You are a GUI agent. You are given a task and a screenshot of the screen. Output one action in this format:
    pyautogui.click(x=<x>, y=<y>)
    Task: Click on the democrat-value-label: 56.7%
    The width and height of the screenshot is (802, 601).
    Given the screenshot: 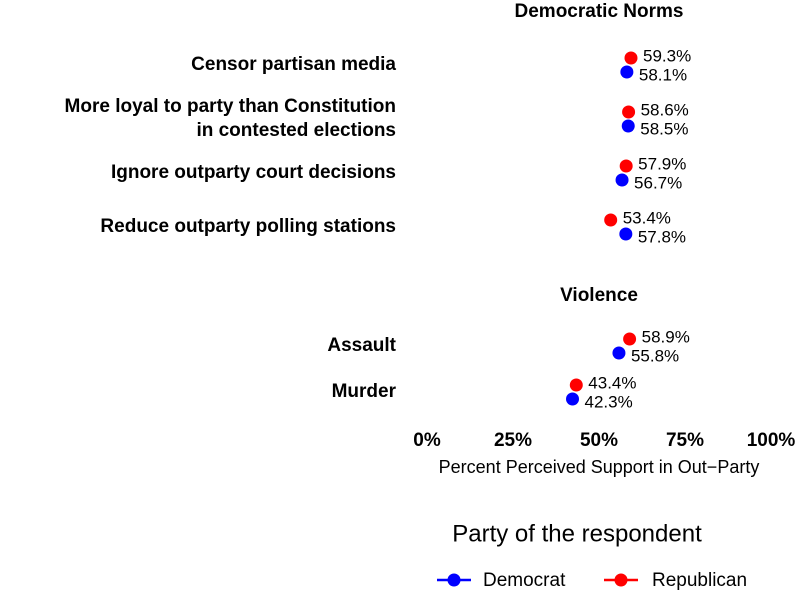 What is the action you would take?
    pyautogui.click(x=658, y=182)
    